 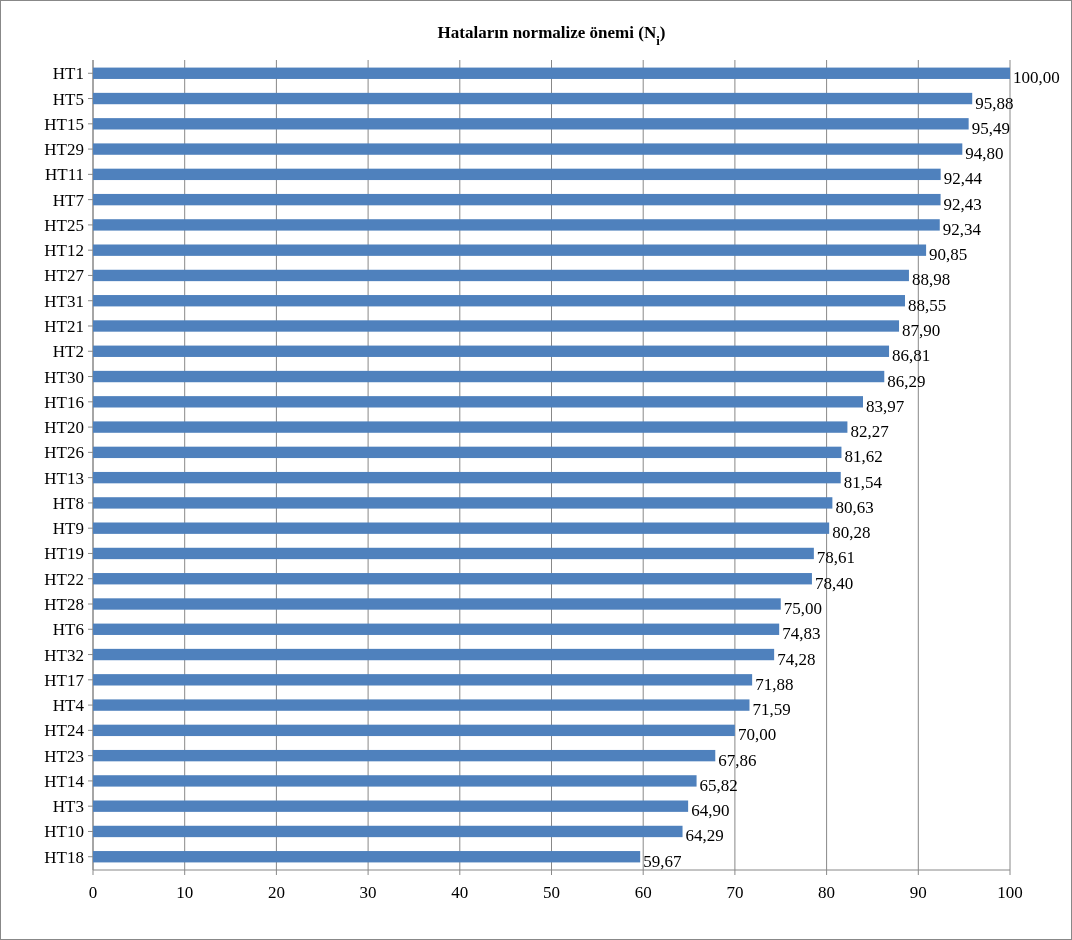 What do you see at coordinates (64, 124) in the screenshot?
I see `y-tick-label: HT15` at bounding box center [64, 124].